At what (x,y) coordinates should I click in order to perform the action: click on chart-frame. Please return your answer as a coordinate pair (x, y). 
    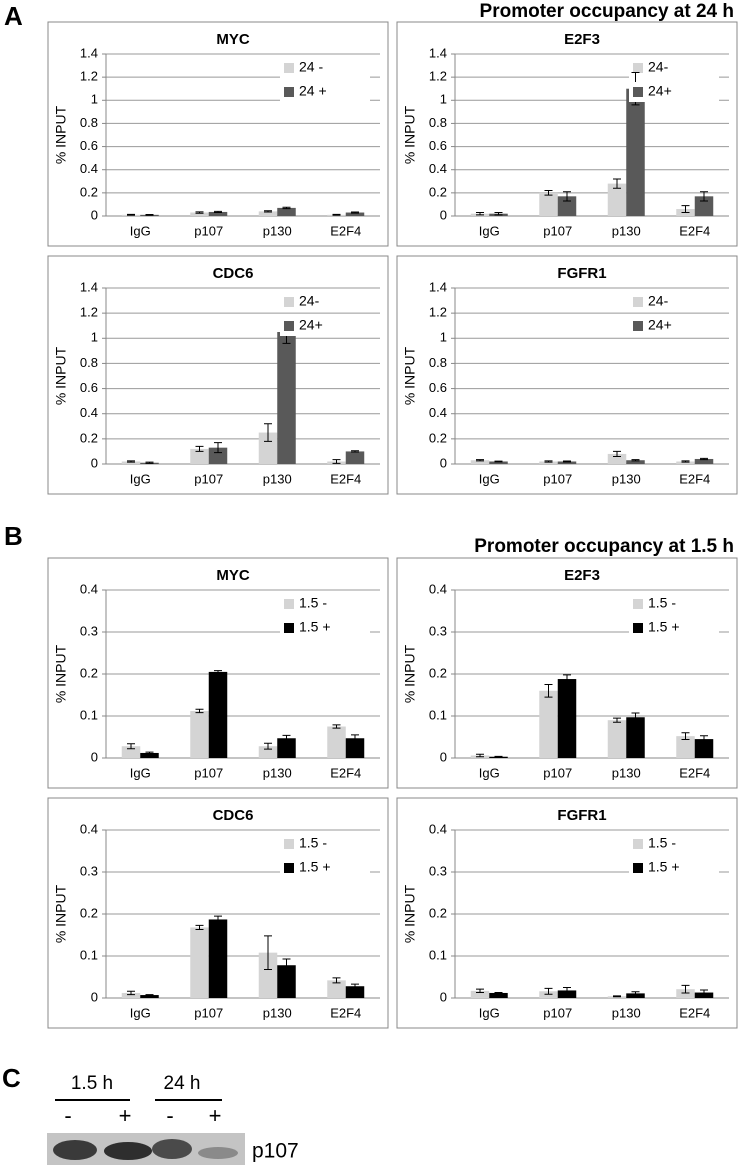
    Looking at the image, I should click on (218, 375).